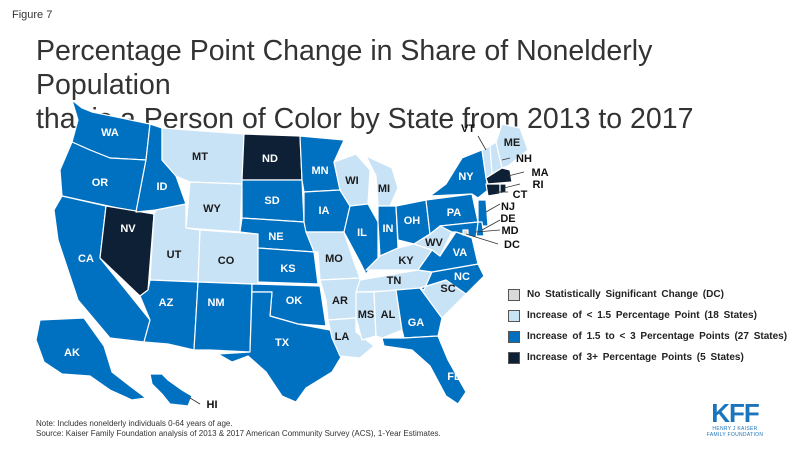 This screenshot has width=800, height=450. I want to click on label-AK: AK, so click(72, 353).